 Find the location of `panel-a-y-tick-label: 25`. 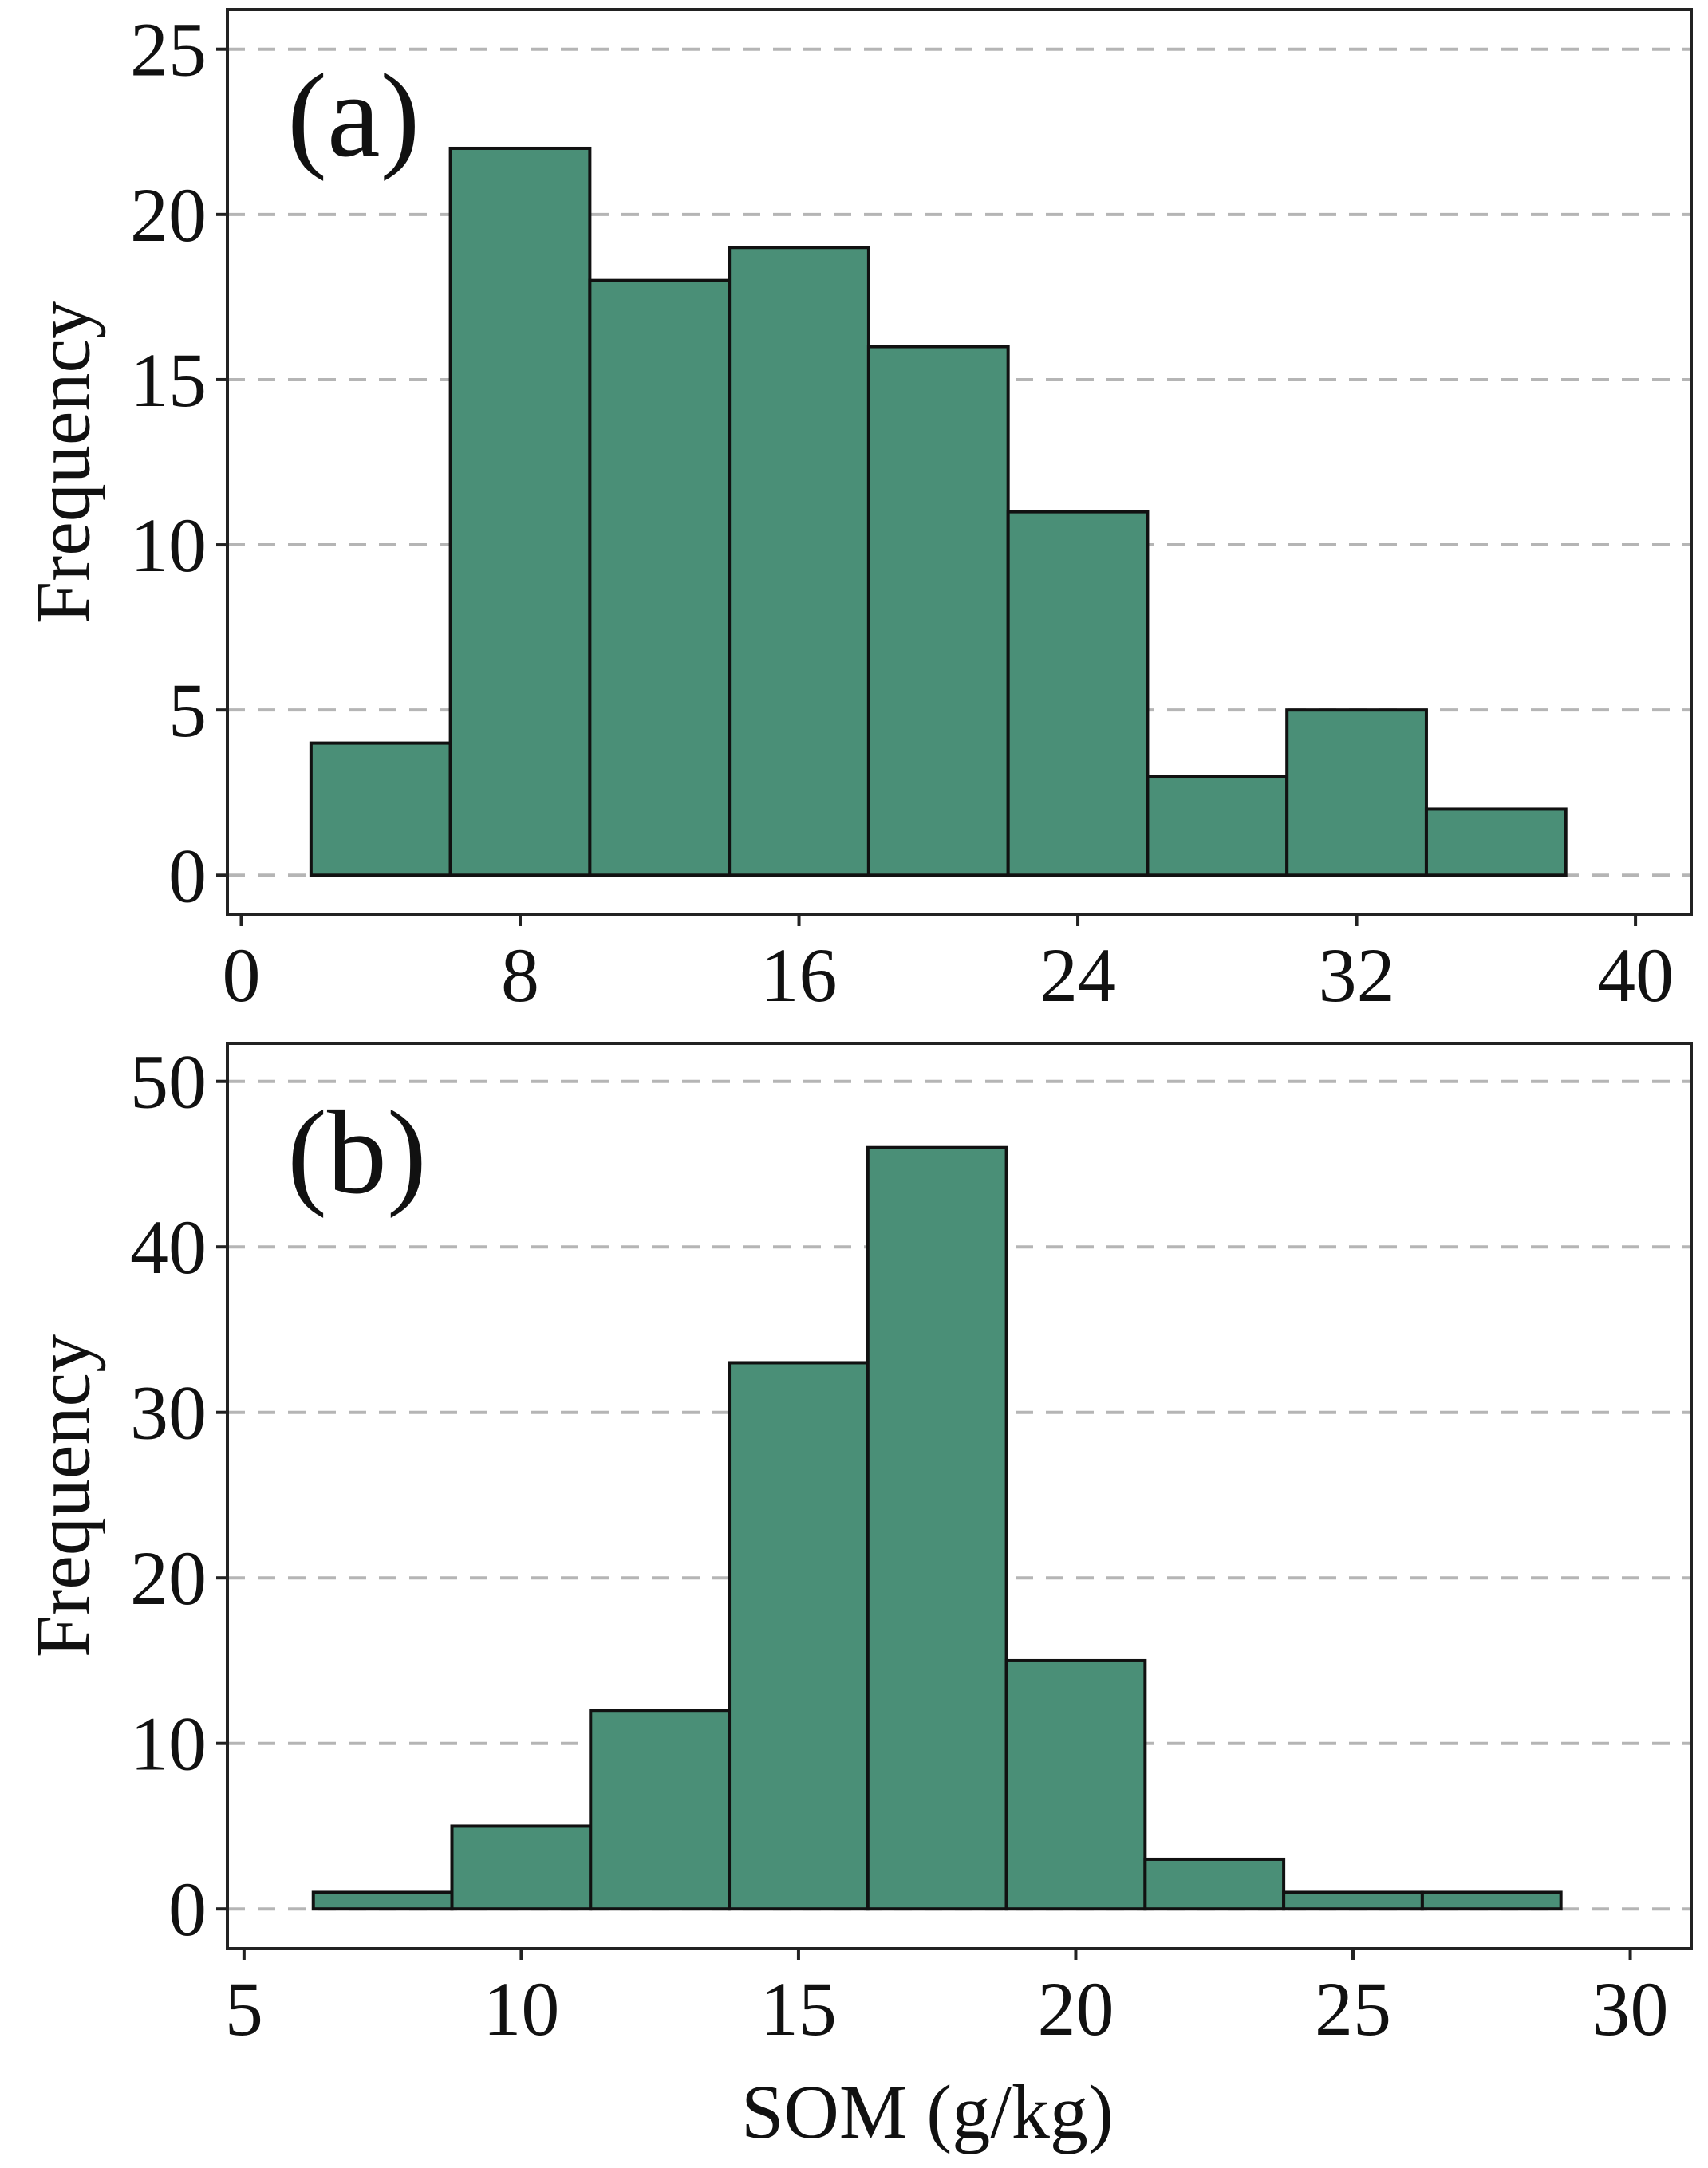

panel-a-y-tick-label: 25 is located at coordinates (168, 50).